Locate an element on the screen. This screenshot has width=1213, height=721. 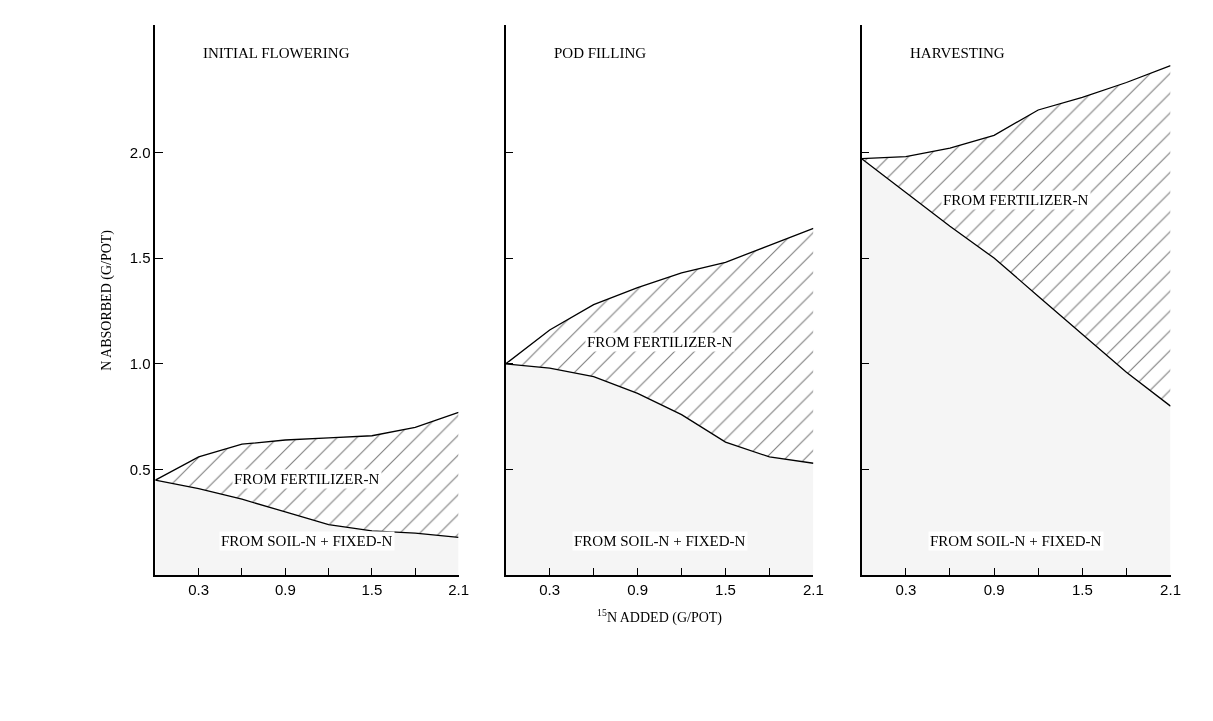
y-axis-title: N ABSORBED (G/POT) is located at coordinates (106, 300).